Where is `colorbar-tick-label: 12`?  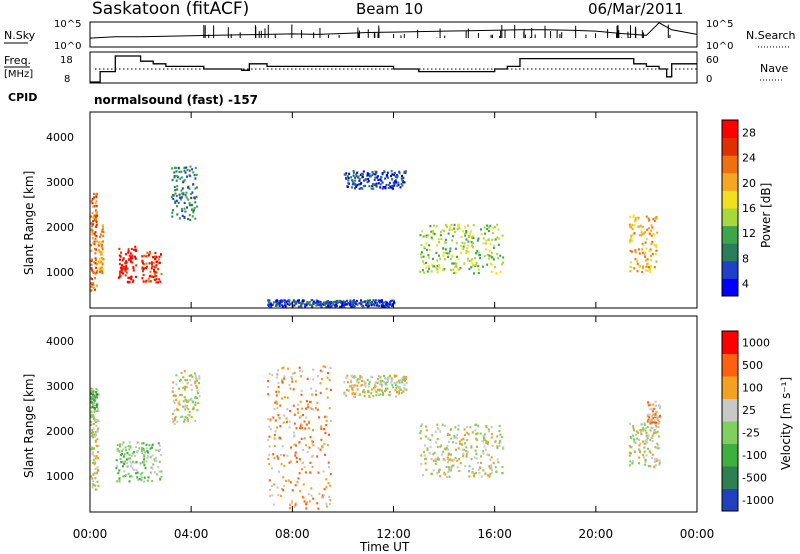 colorbar-tick-label: 12 is located at coordinates (749, 233).